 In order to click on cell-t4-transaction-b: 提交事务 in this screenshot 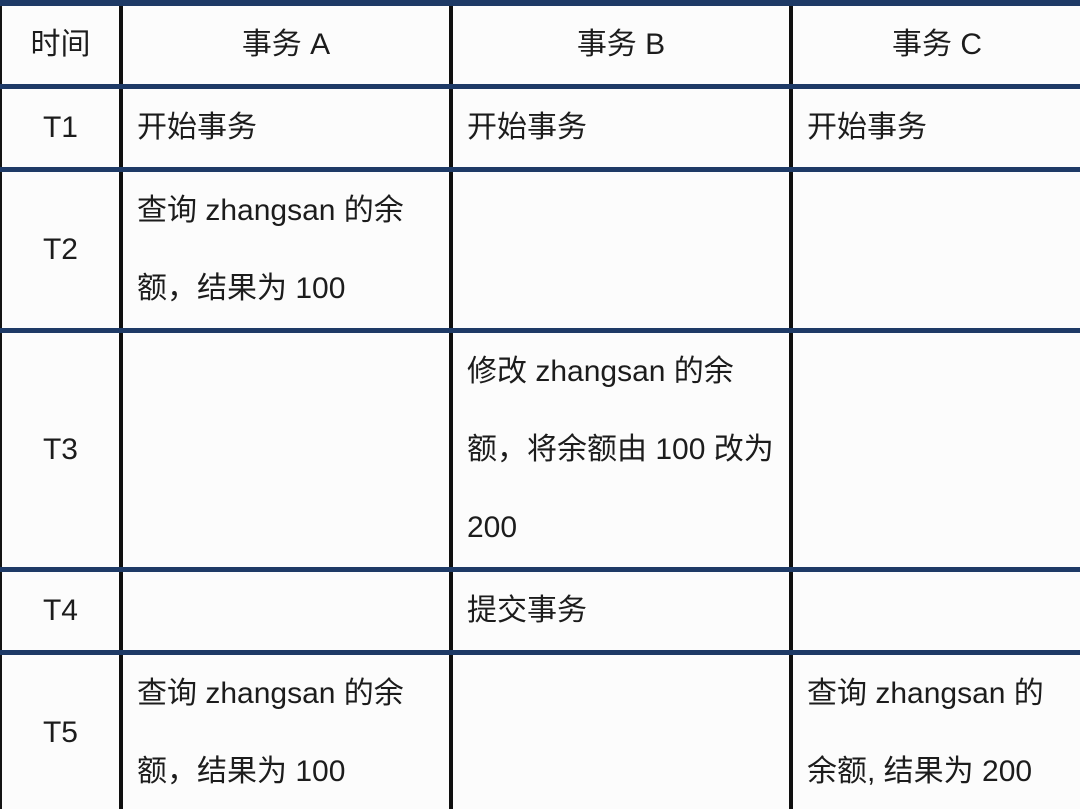, I will do `click(622, 611)`.